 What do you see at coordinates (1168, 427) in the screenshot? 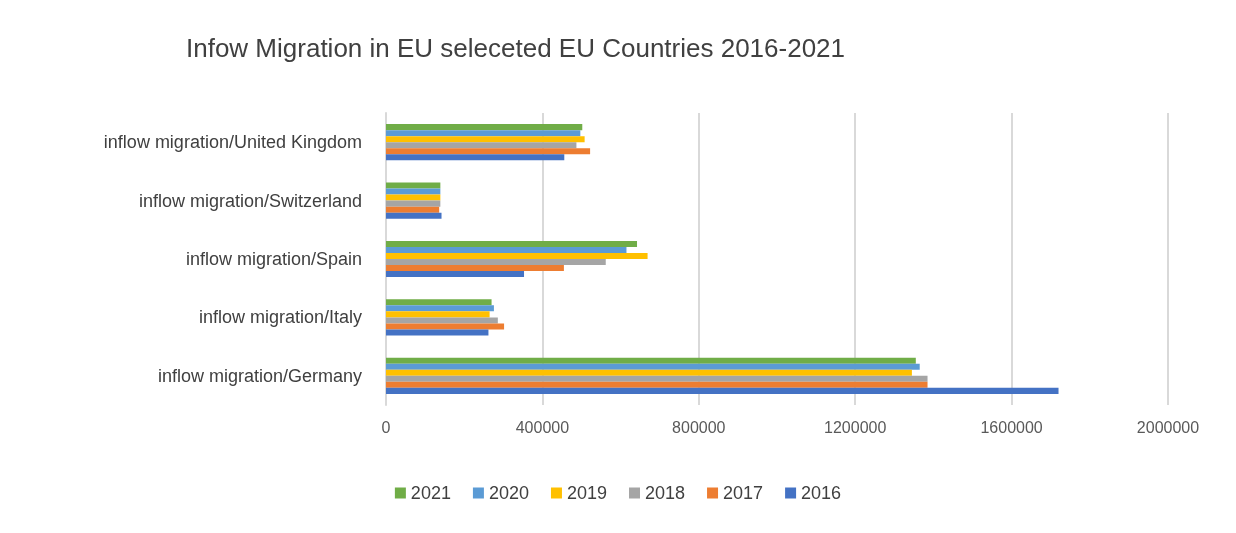
I see `x-tick-label: 2000000` at bounding box center [1168, 427].